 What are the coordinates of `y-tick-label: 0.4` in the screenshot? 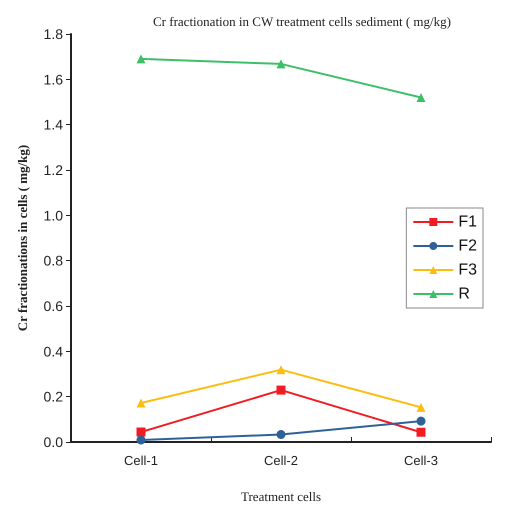 It's located at (54, 351).